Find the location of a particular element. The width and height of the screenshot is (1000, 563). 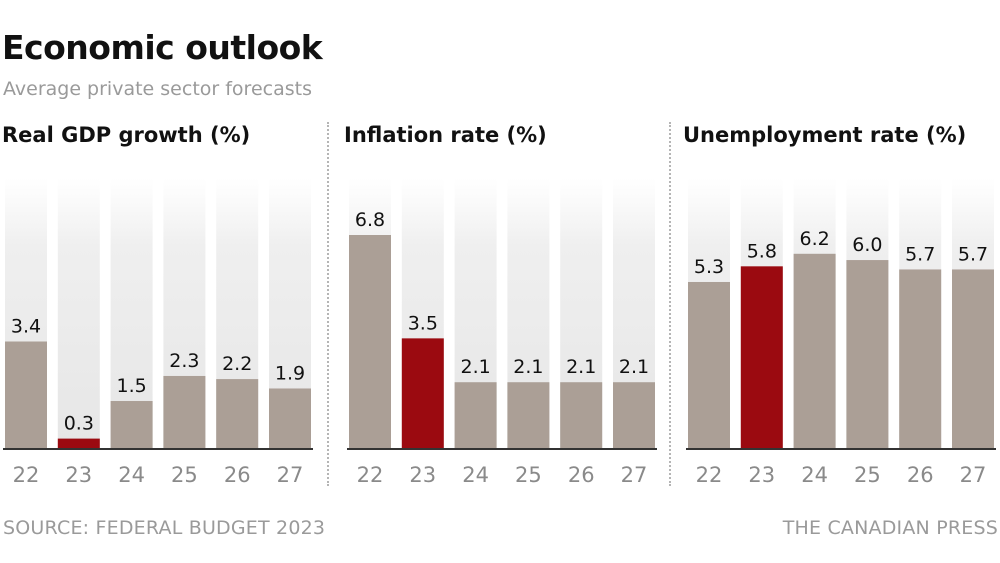

unemployment-tick-label: 22 is located at coordinates (709, 475).